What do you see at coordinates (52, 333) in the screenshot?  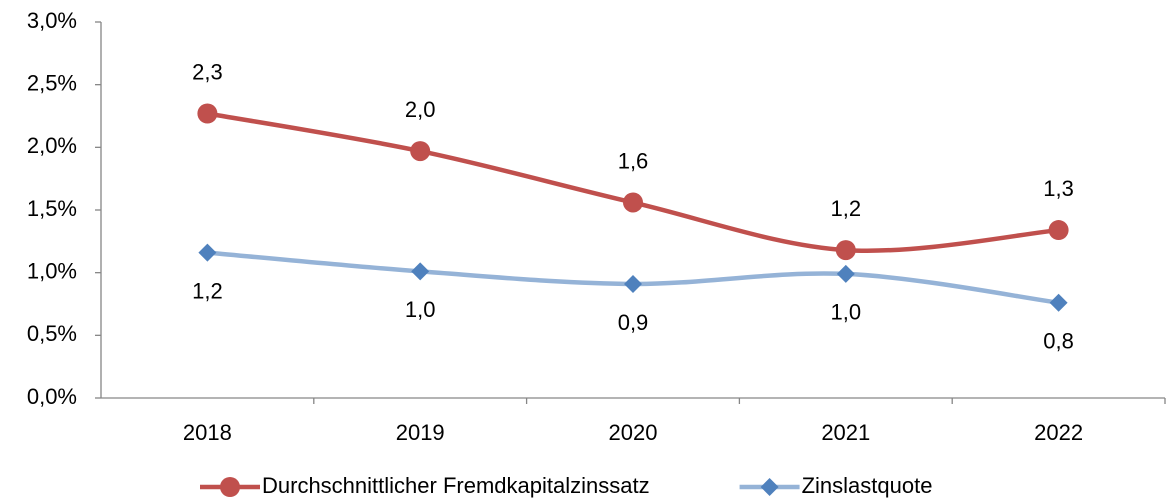 I see `y-tick-label: 0,5%` at bounding box center [52, 333].